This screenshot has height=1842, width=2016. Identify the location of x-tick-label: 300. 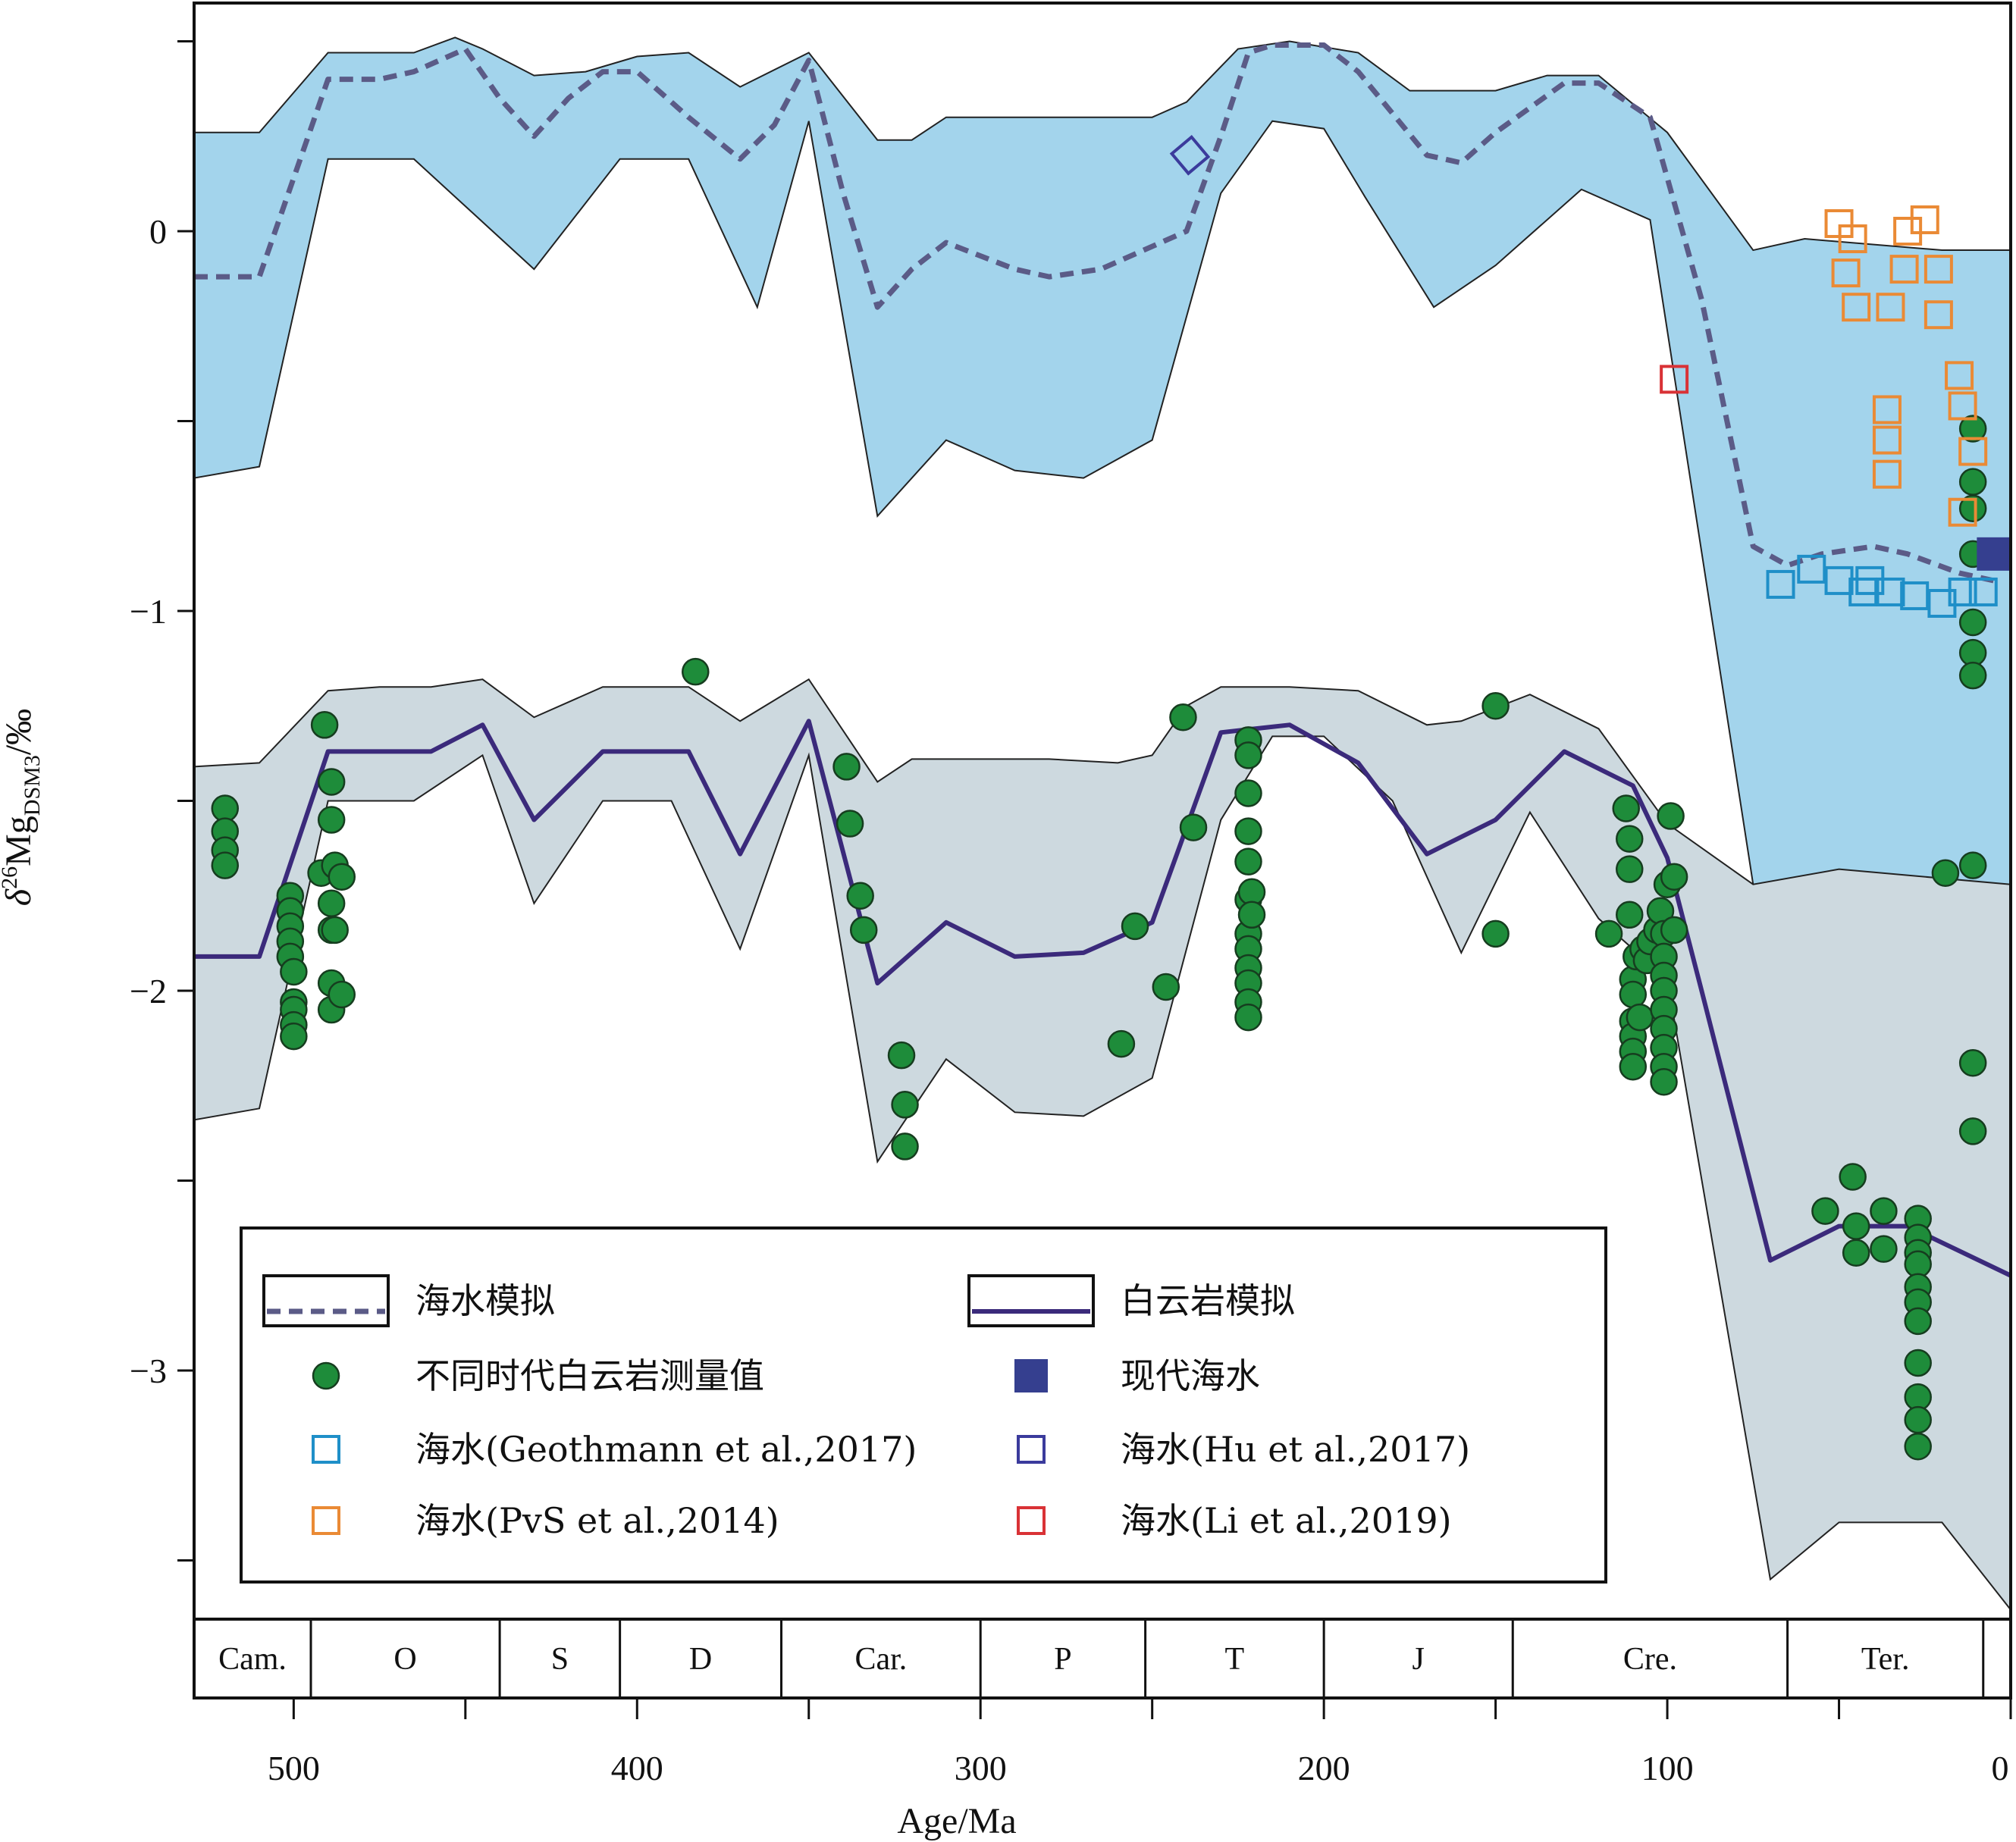
(981, 1768).